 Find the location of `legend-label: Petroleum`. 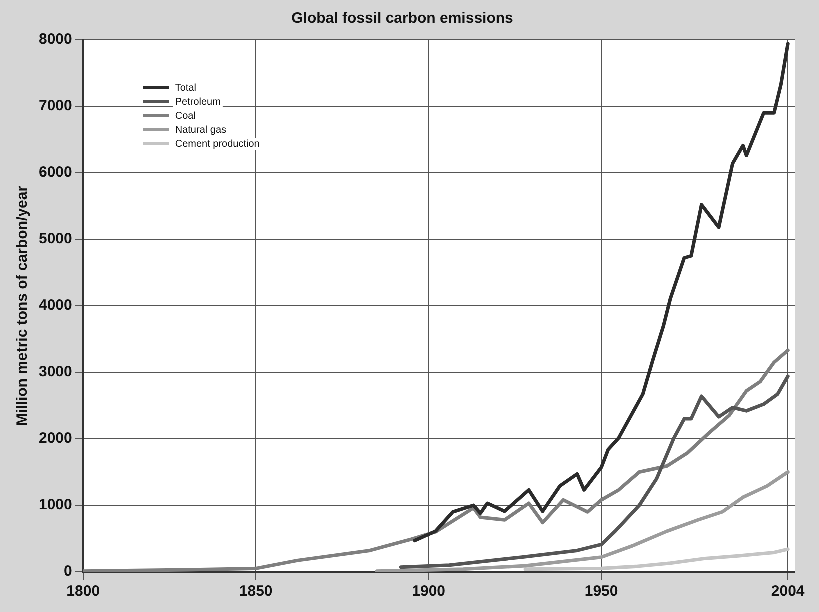

legend-label: Petroleum is located at coordinates (198, 102).